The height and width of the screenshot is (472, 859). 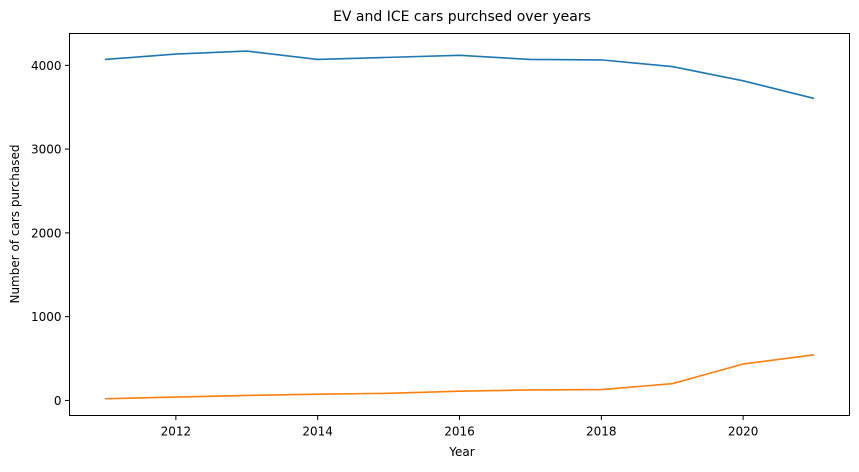 I want to click on x-axis-label: Year, so click(x=461, y=452).